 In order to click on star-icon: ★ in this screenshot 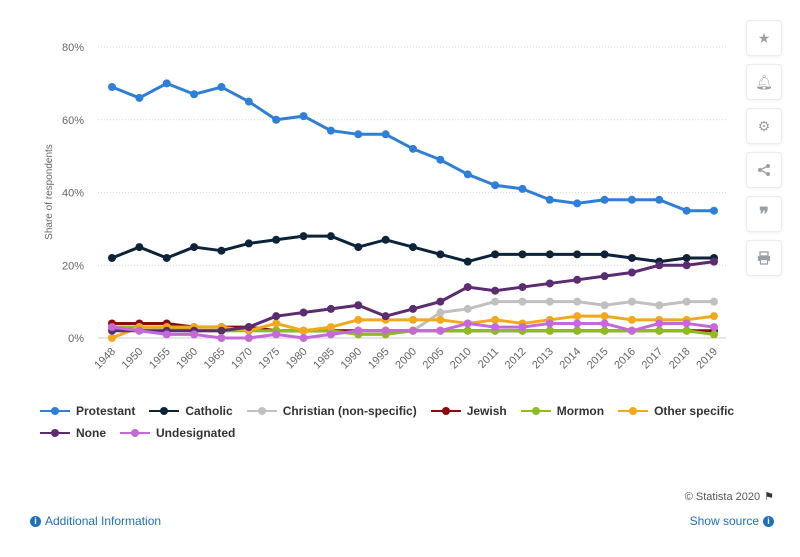, I will do `click(764, 38)`.